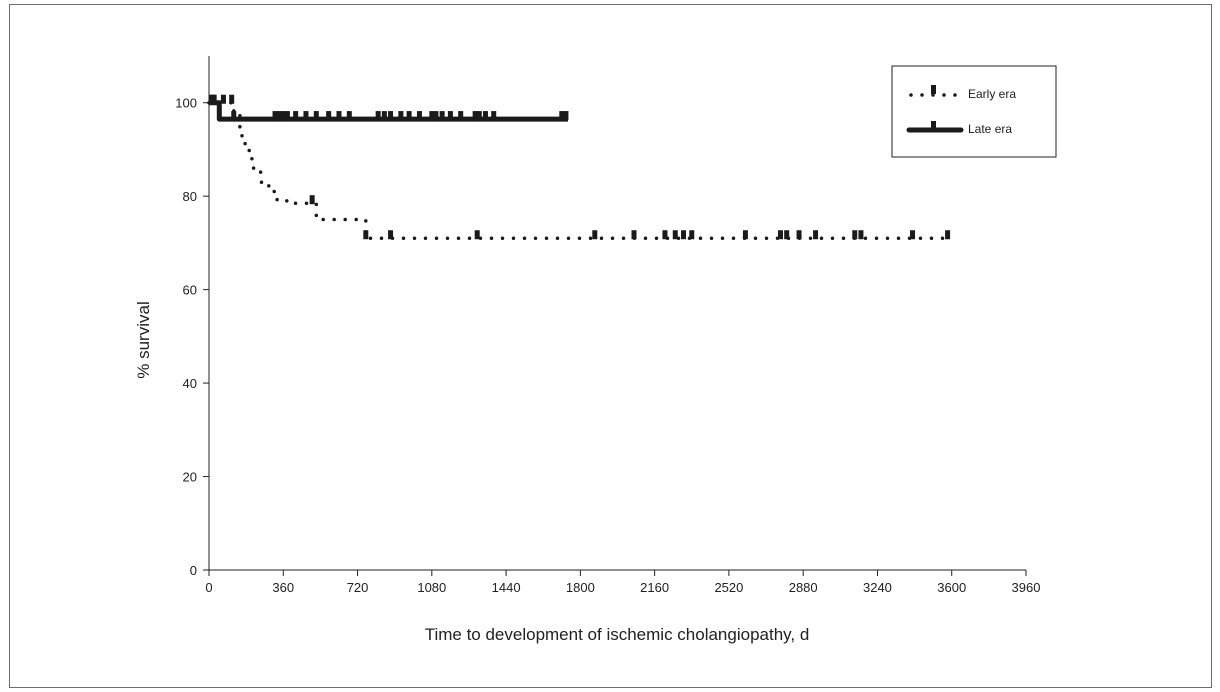  Describe the element at coordinates (208, 587) in the screenshot. I see `x-tick-label: 0` at that location.